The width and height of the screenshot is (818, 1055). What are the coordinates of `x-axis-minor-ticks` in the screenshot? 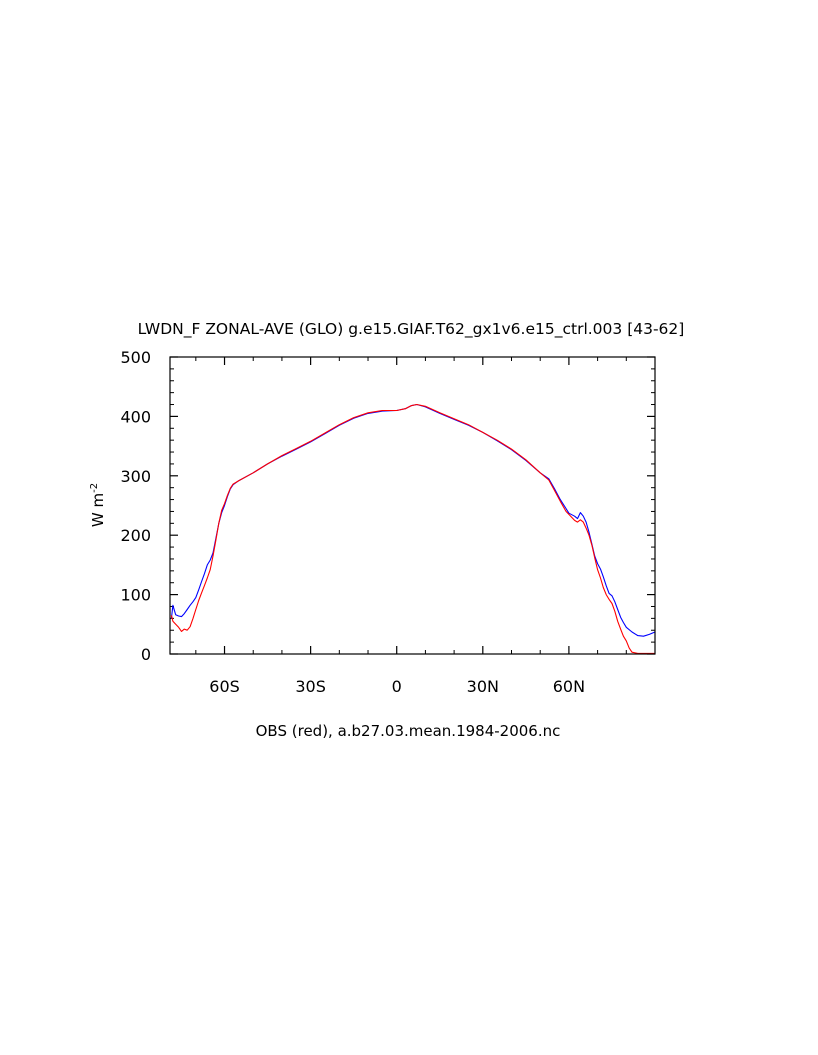 It's located at (411, 505).